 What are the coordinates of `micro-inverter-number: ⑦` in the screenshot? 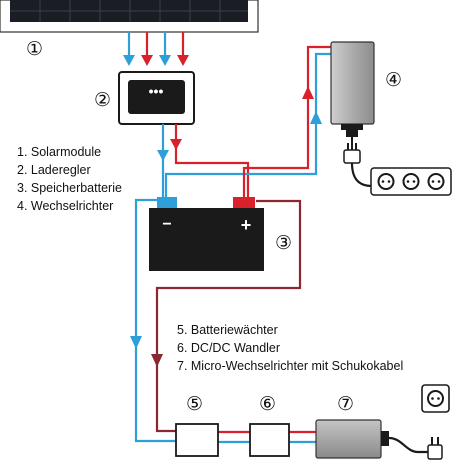 It's located at (345, 404).